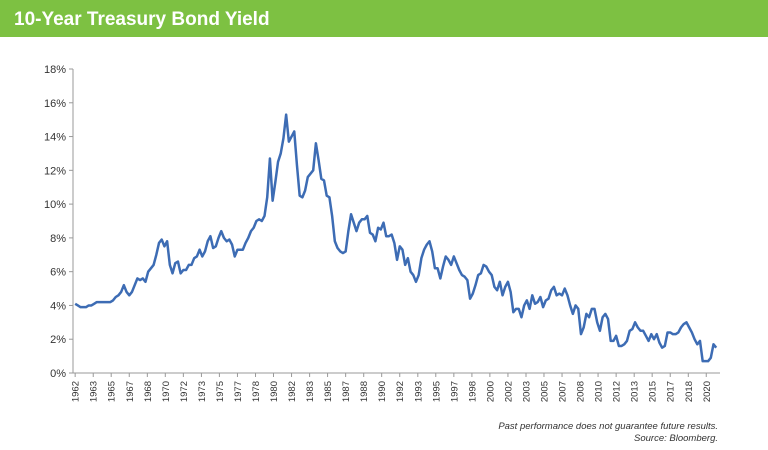 Image resolution: width=768 pixels, height=450 pixels. What do you see at coordinates (202, 391) in the screenshot?
I see `x-tick-label: 1973` at bounding box center [202, 391].